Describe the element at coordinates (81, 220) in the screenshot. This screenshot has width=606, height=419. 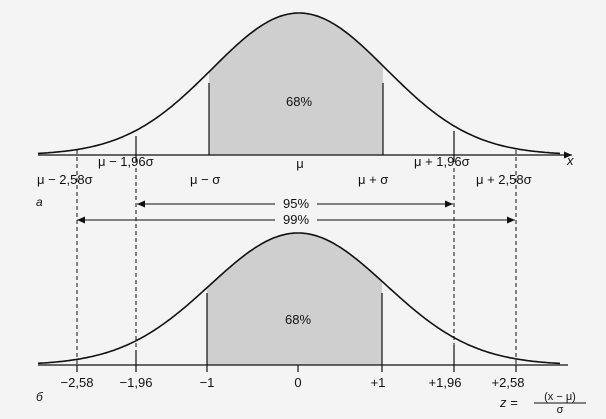
I see `interval-99-arrowhead-left` at that location.